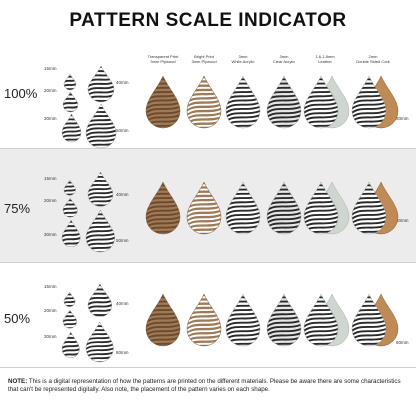  What do you see at coordinates (208, 20) in the screenshot?
I see `page-title: PATTERN SCALE INDICATOR` at bounding box center [208, 20].